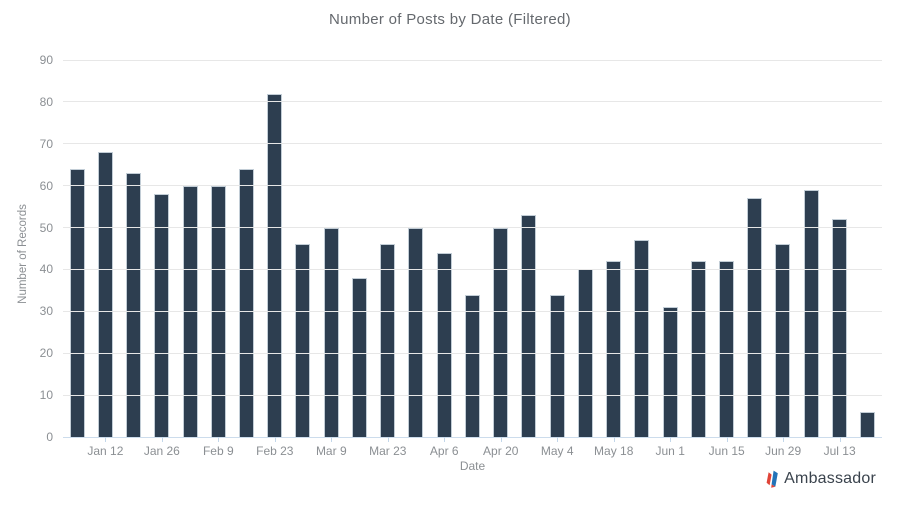 Image resolution: width=900 pixels, height=506 pixels. What do you see at coordinates (46, 311) in the screenshot?
I see `y-tick-label: 30` at bounding box center [46, 311].